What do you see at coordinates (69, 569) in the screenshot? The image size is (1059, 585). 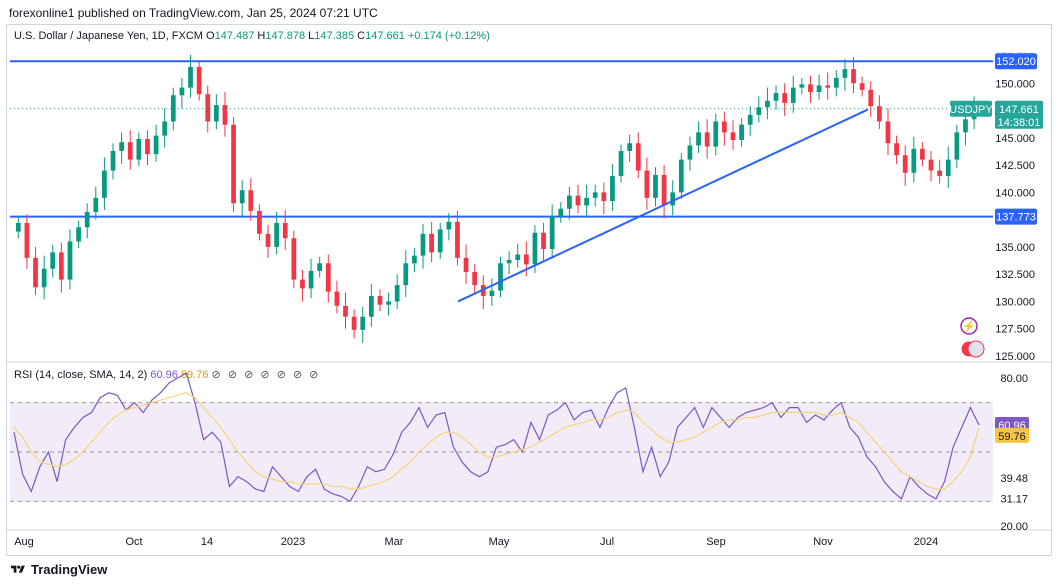 I see `brand-name: TradingView` at bounding box center [69, 569].